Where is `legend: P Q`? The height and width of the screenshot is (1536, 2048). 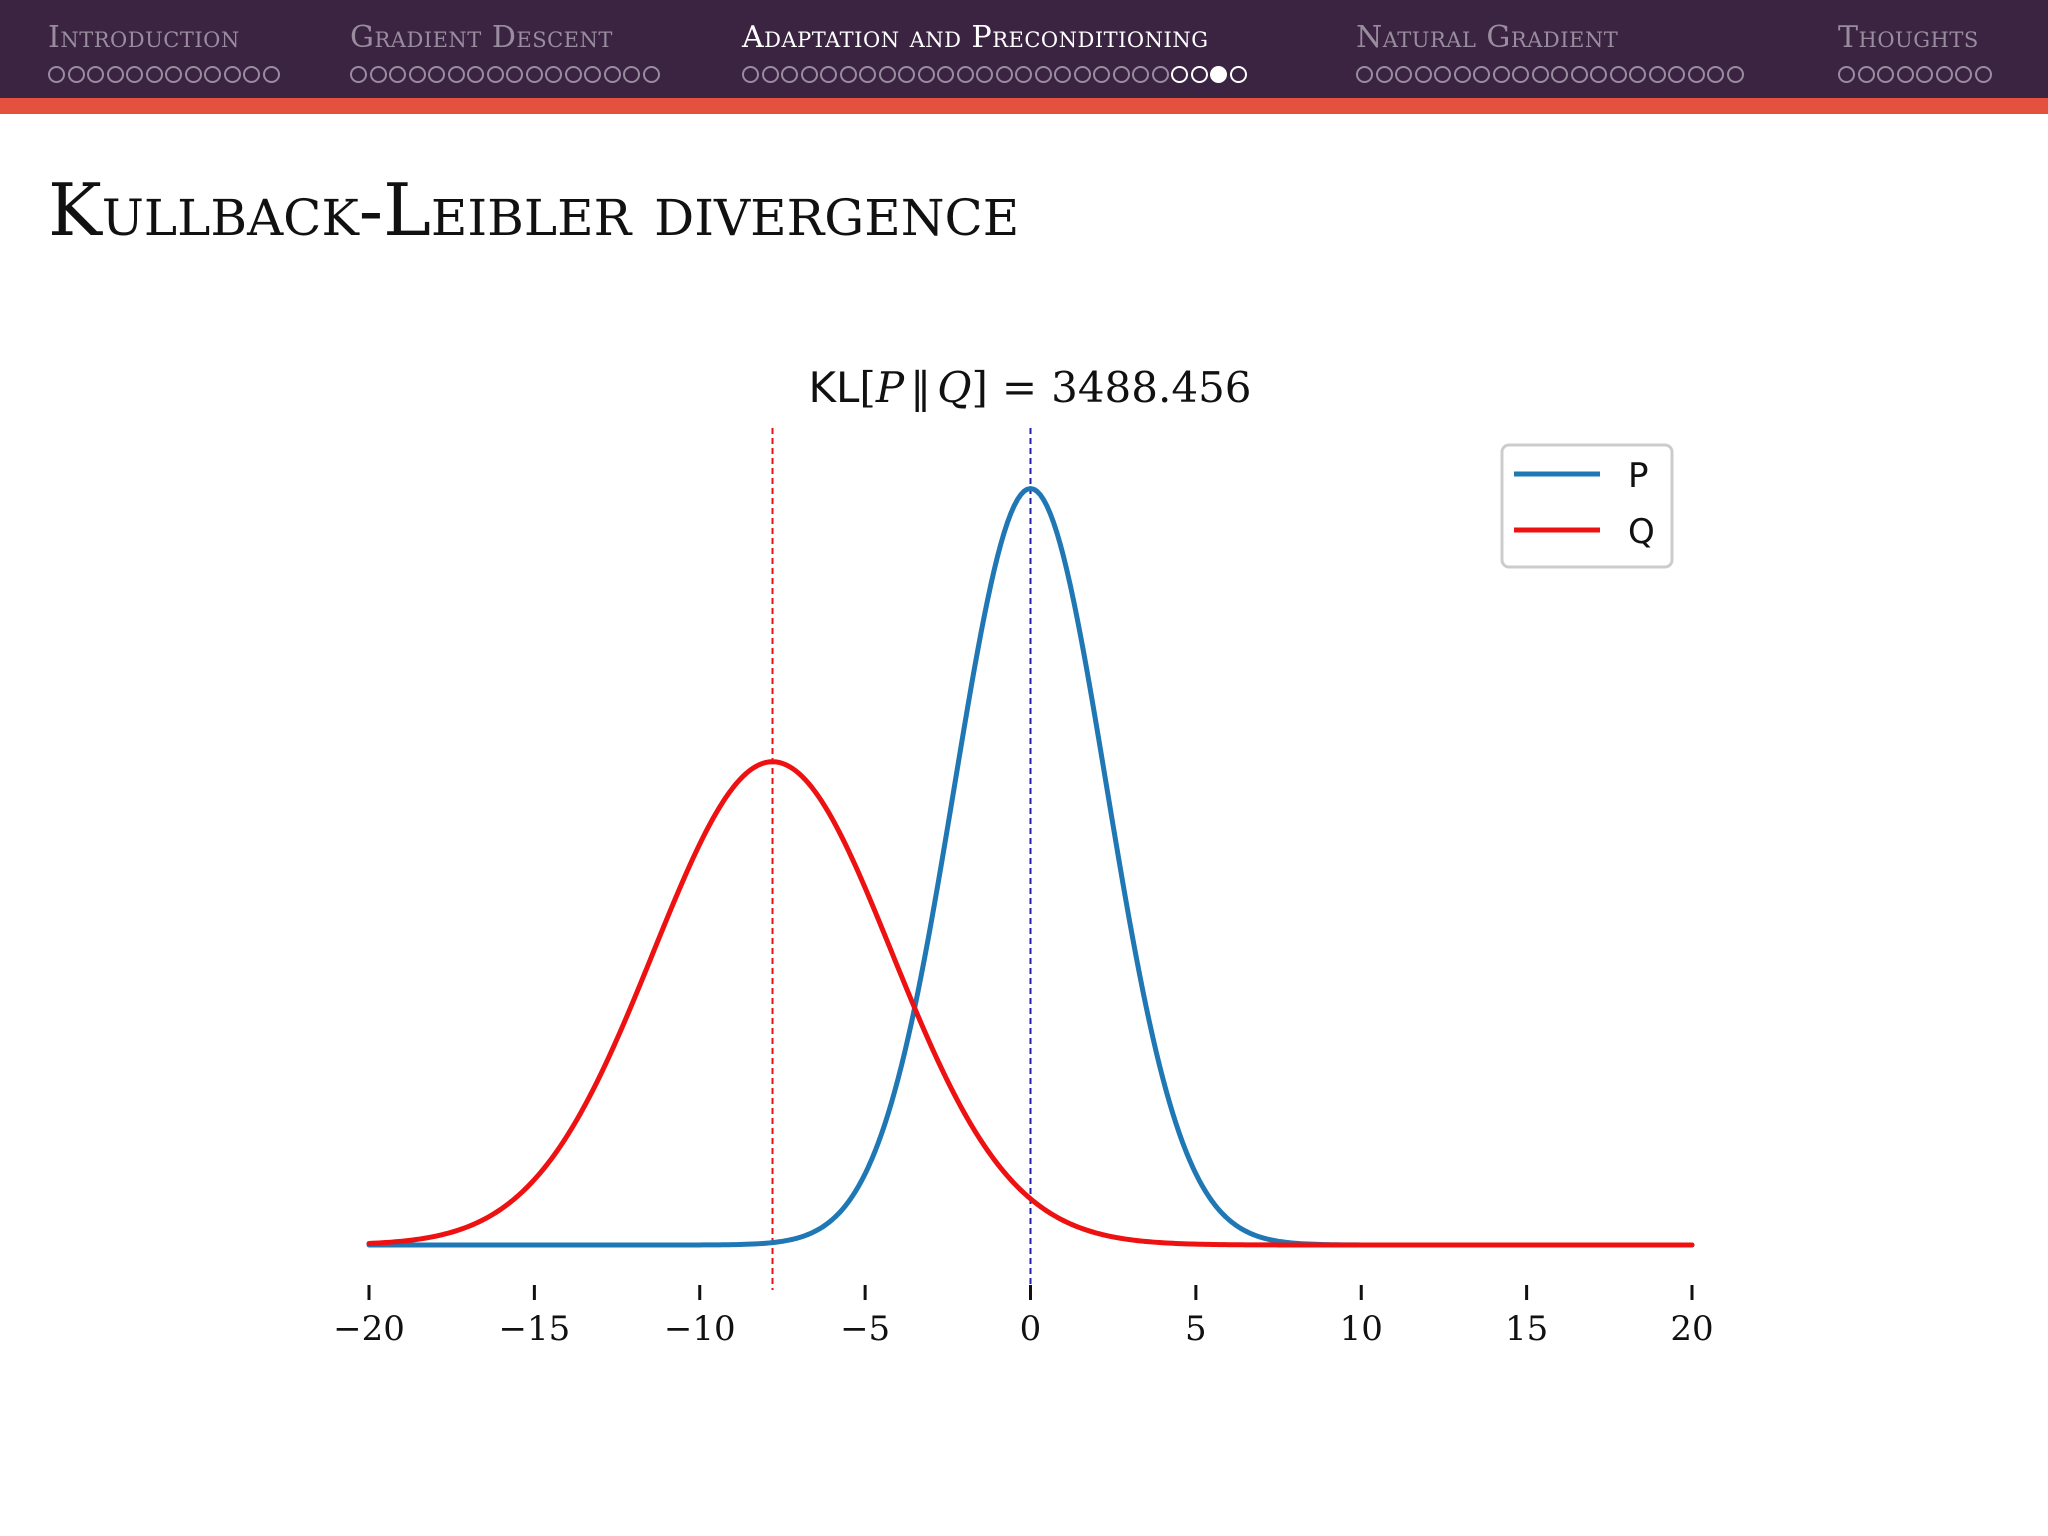 legend: P Q is located at coordinates (1587, 506).